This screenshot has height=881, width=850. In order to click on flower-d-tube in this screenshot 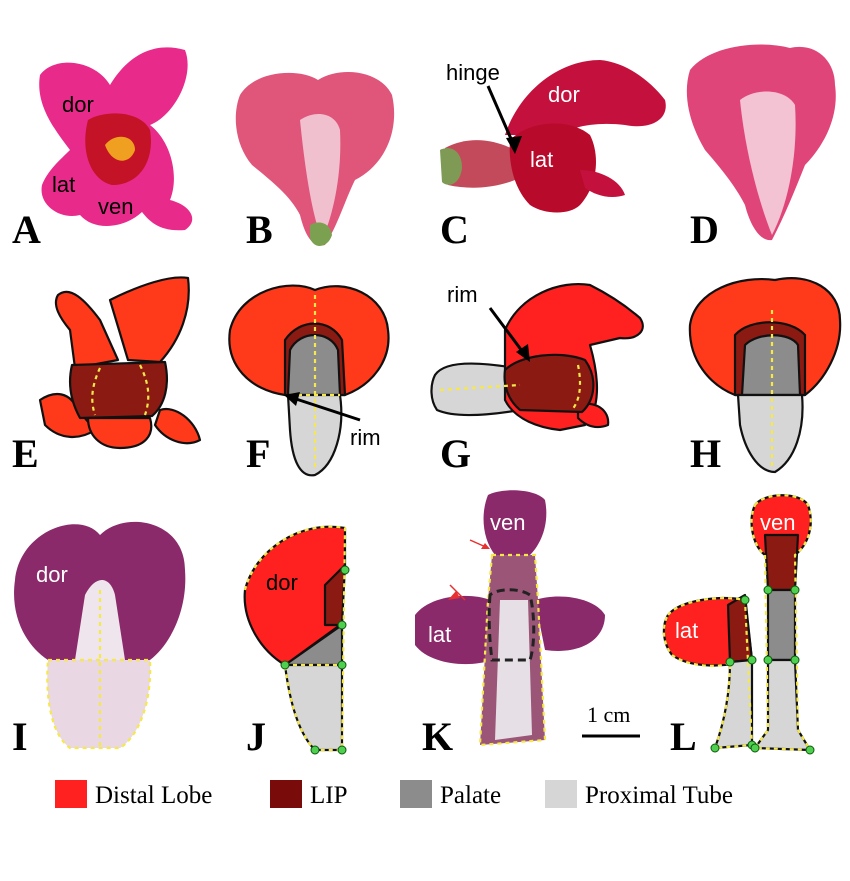, I will do `click(768, 163)`.